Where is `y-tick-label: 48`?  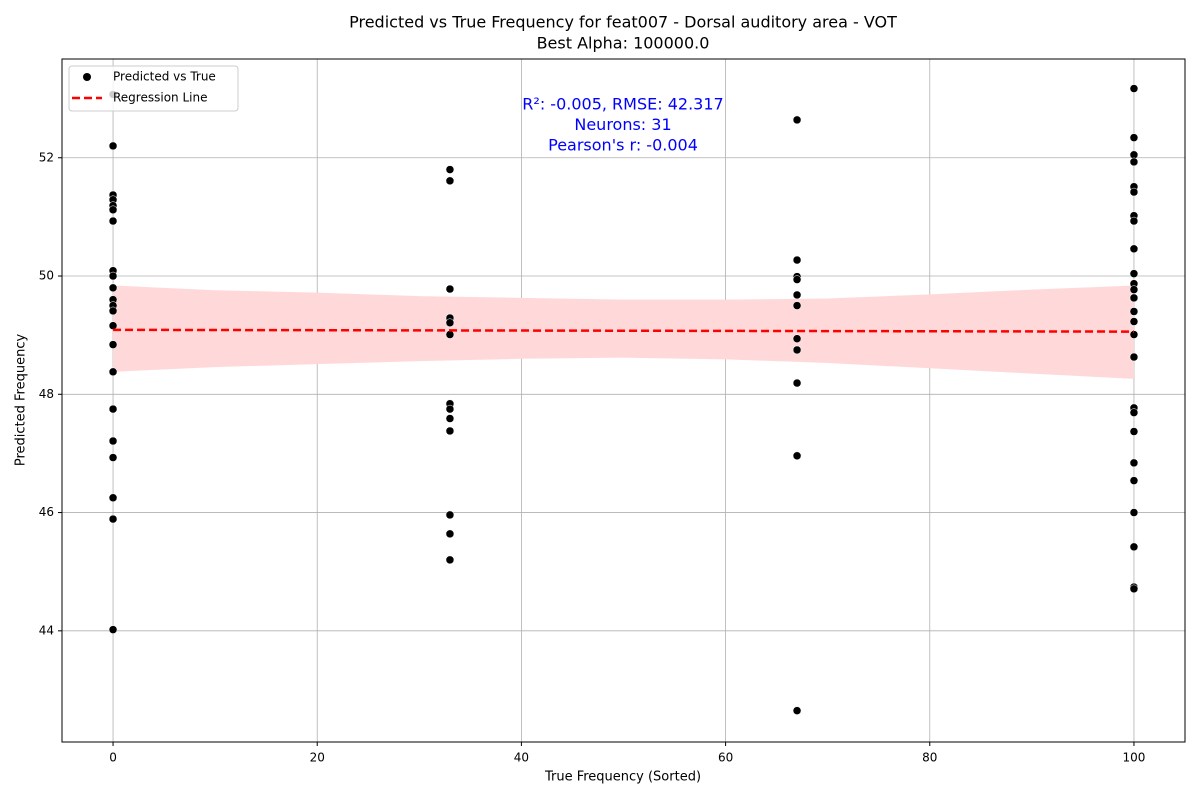 y-tick-label: 48 is located at coordinates (46, 394).